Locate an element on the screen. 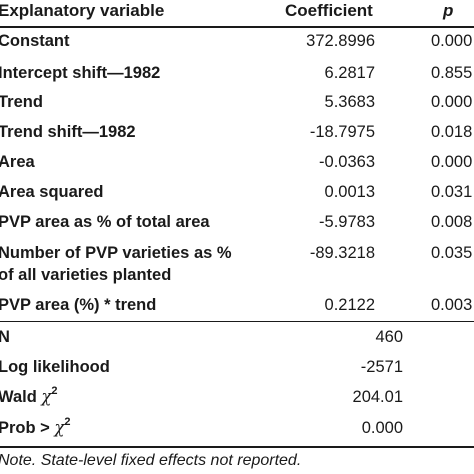 Image resolution: width=474 pixels, height=474 pixels. header-explanatory-variable: Explanatory variable is located at coordinates (82, 10).